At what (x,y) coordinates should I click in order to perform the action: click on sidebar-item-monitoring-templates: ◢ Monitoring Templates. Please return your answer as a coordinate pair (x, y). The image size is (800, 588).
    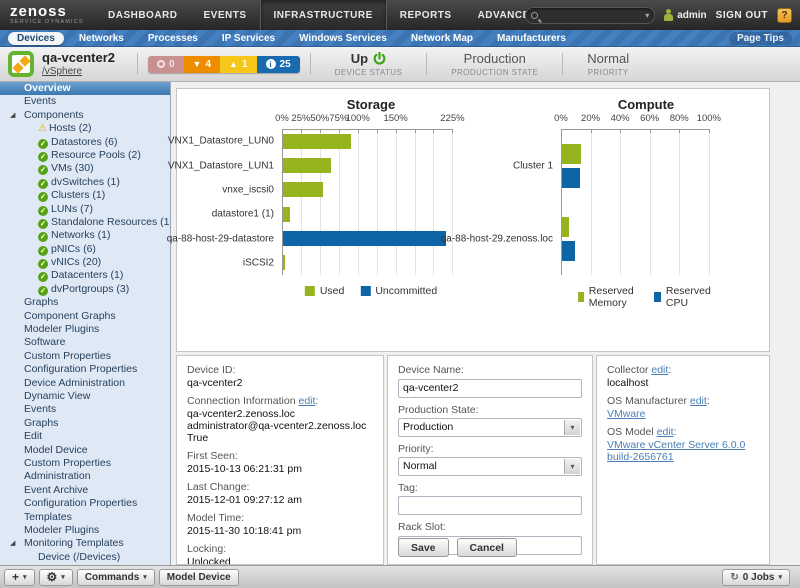
    Looking at the image, I should click on (85, 543).